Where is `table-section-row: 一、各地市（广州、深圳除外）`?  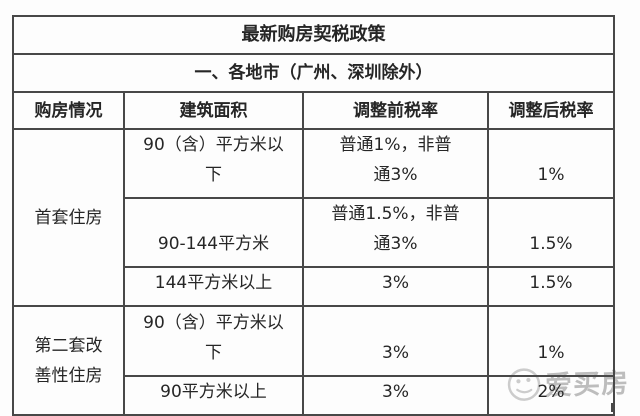
table-section-row: 一、各地市（广州、深圳除外） is located at coordinates (313, 73).